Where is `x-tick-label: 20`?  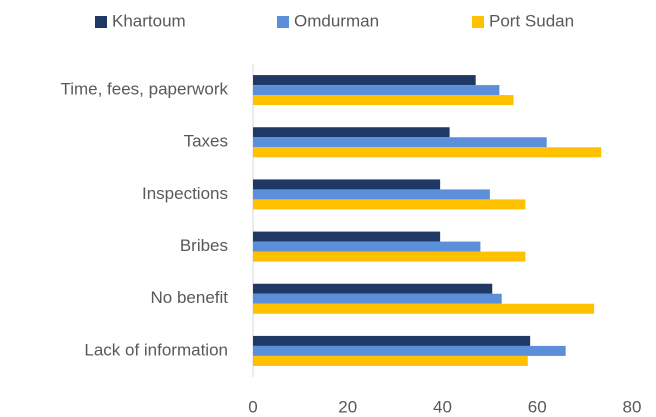
x-tick-label: 20 is located at coordinates (347, 406).